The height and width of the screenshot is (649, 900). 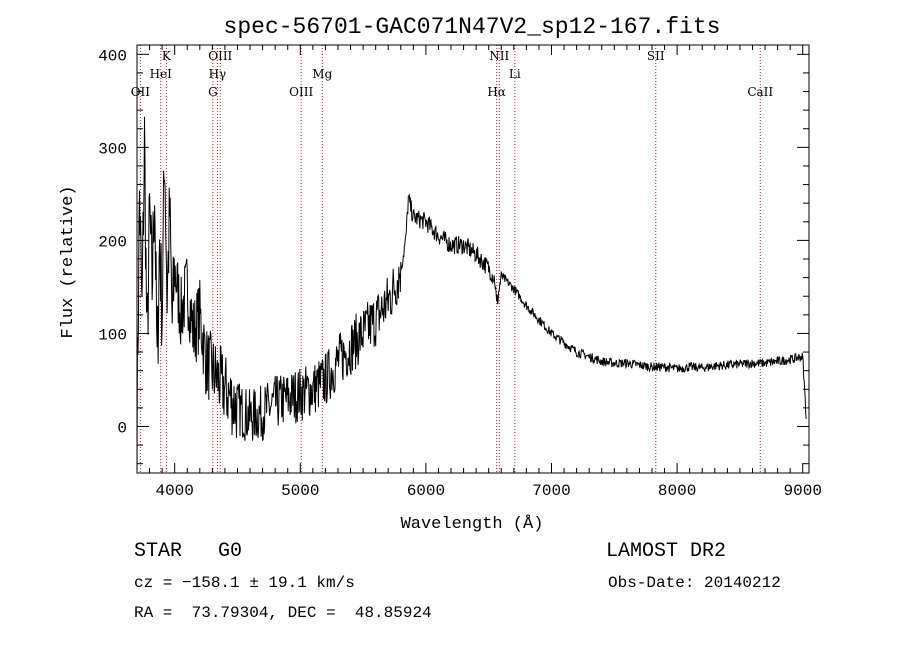 What do you see at coordinates (283, 613) in the screenshot?
I see `coordinates-text: RA = 73.79304, DEC = 48.85924` at bounding box center [283, 613].